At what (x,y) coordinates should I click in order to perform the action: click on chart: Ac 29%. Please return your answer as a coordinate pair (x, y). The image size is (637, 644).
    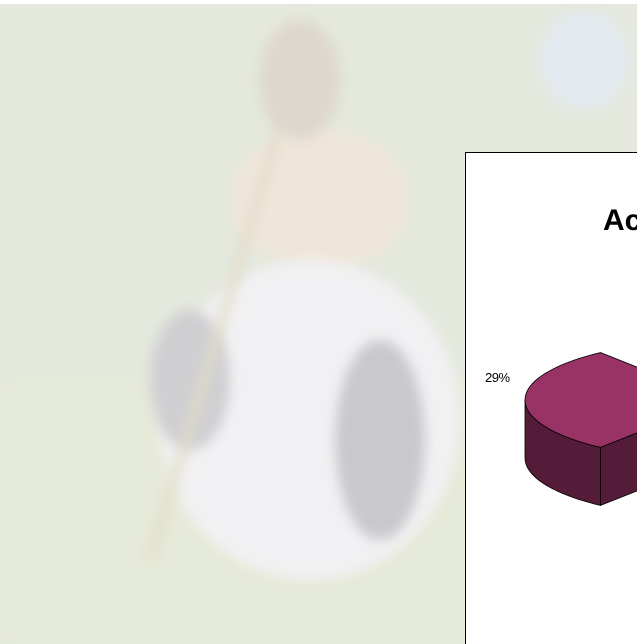
    Looking at the image, I should click on (561, 355).